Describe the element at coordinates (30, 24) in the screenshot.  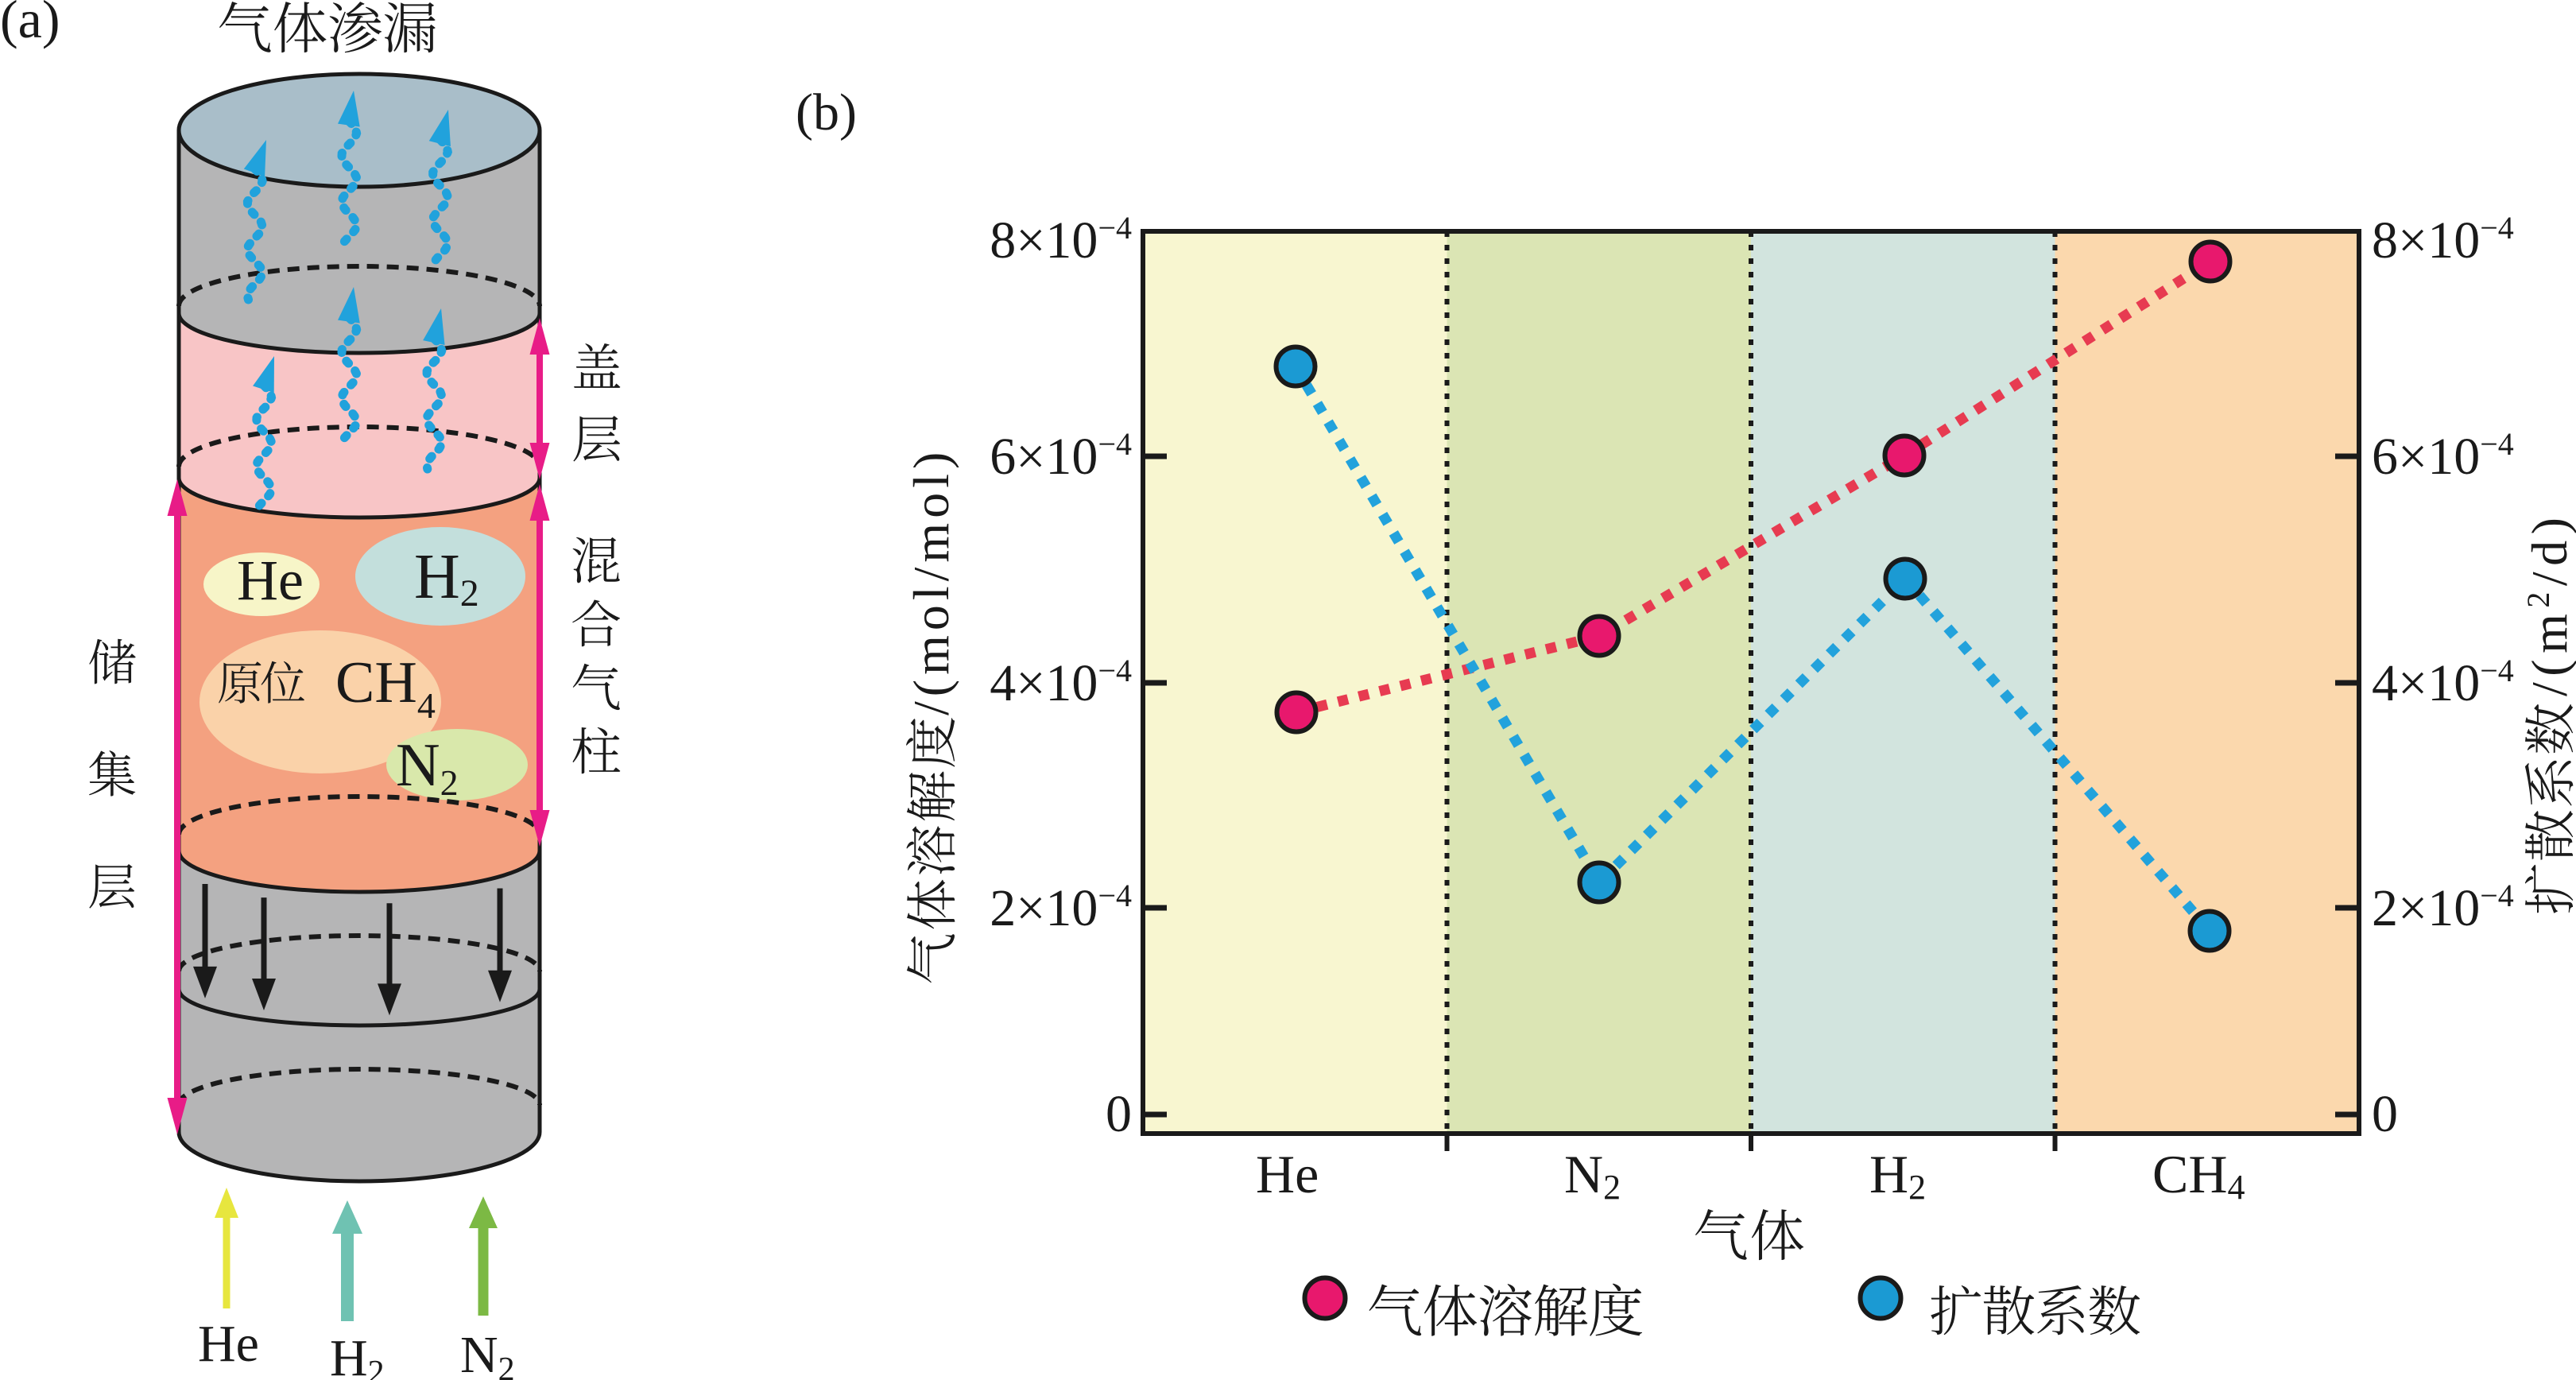
I see `svg-text: (a)` at that location.